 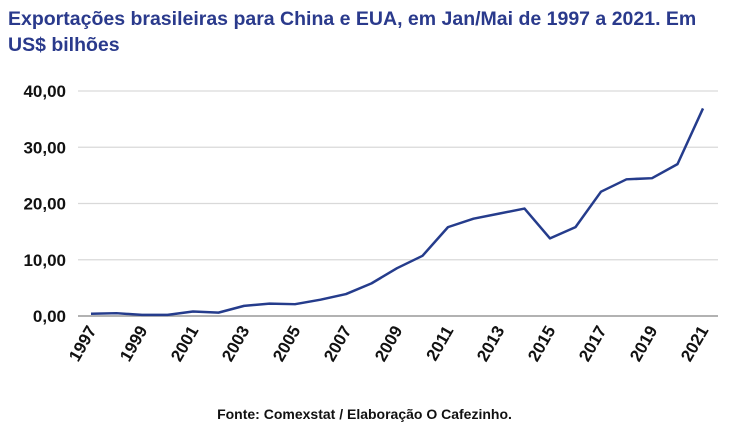 What do you see at coordinates (133, 344) in the screenshot?
I see `x-tick-label: 1999` at bounding box center [133, 344].